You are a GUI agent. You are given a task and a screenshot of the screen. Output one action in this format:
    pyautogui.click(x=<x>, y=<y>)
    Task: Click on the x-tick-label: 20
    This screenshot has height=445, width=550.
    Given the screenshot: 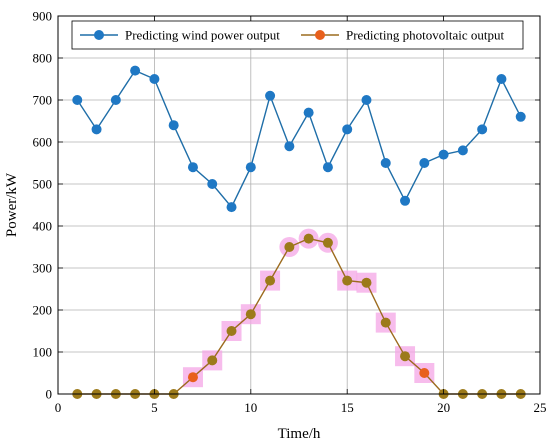 What is the action you would take?
    pyautogui.click(x=443, y=407)
    